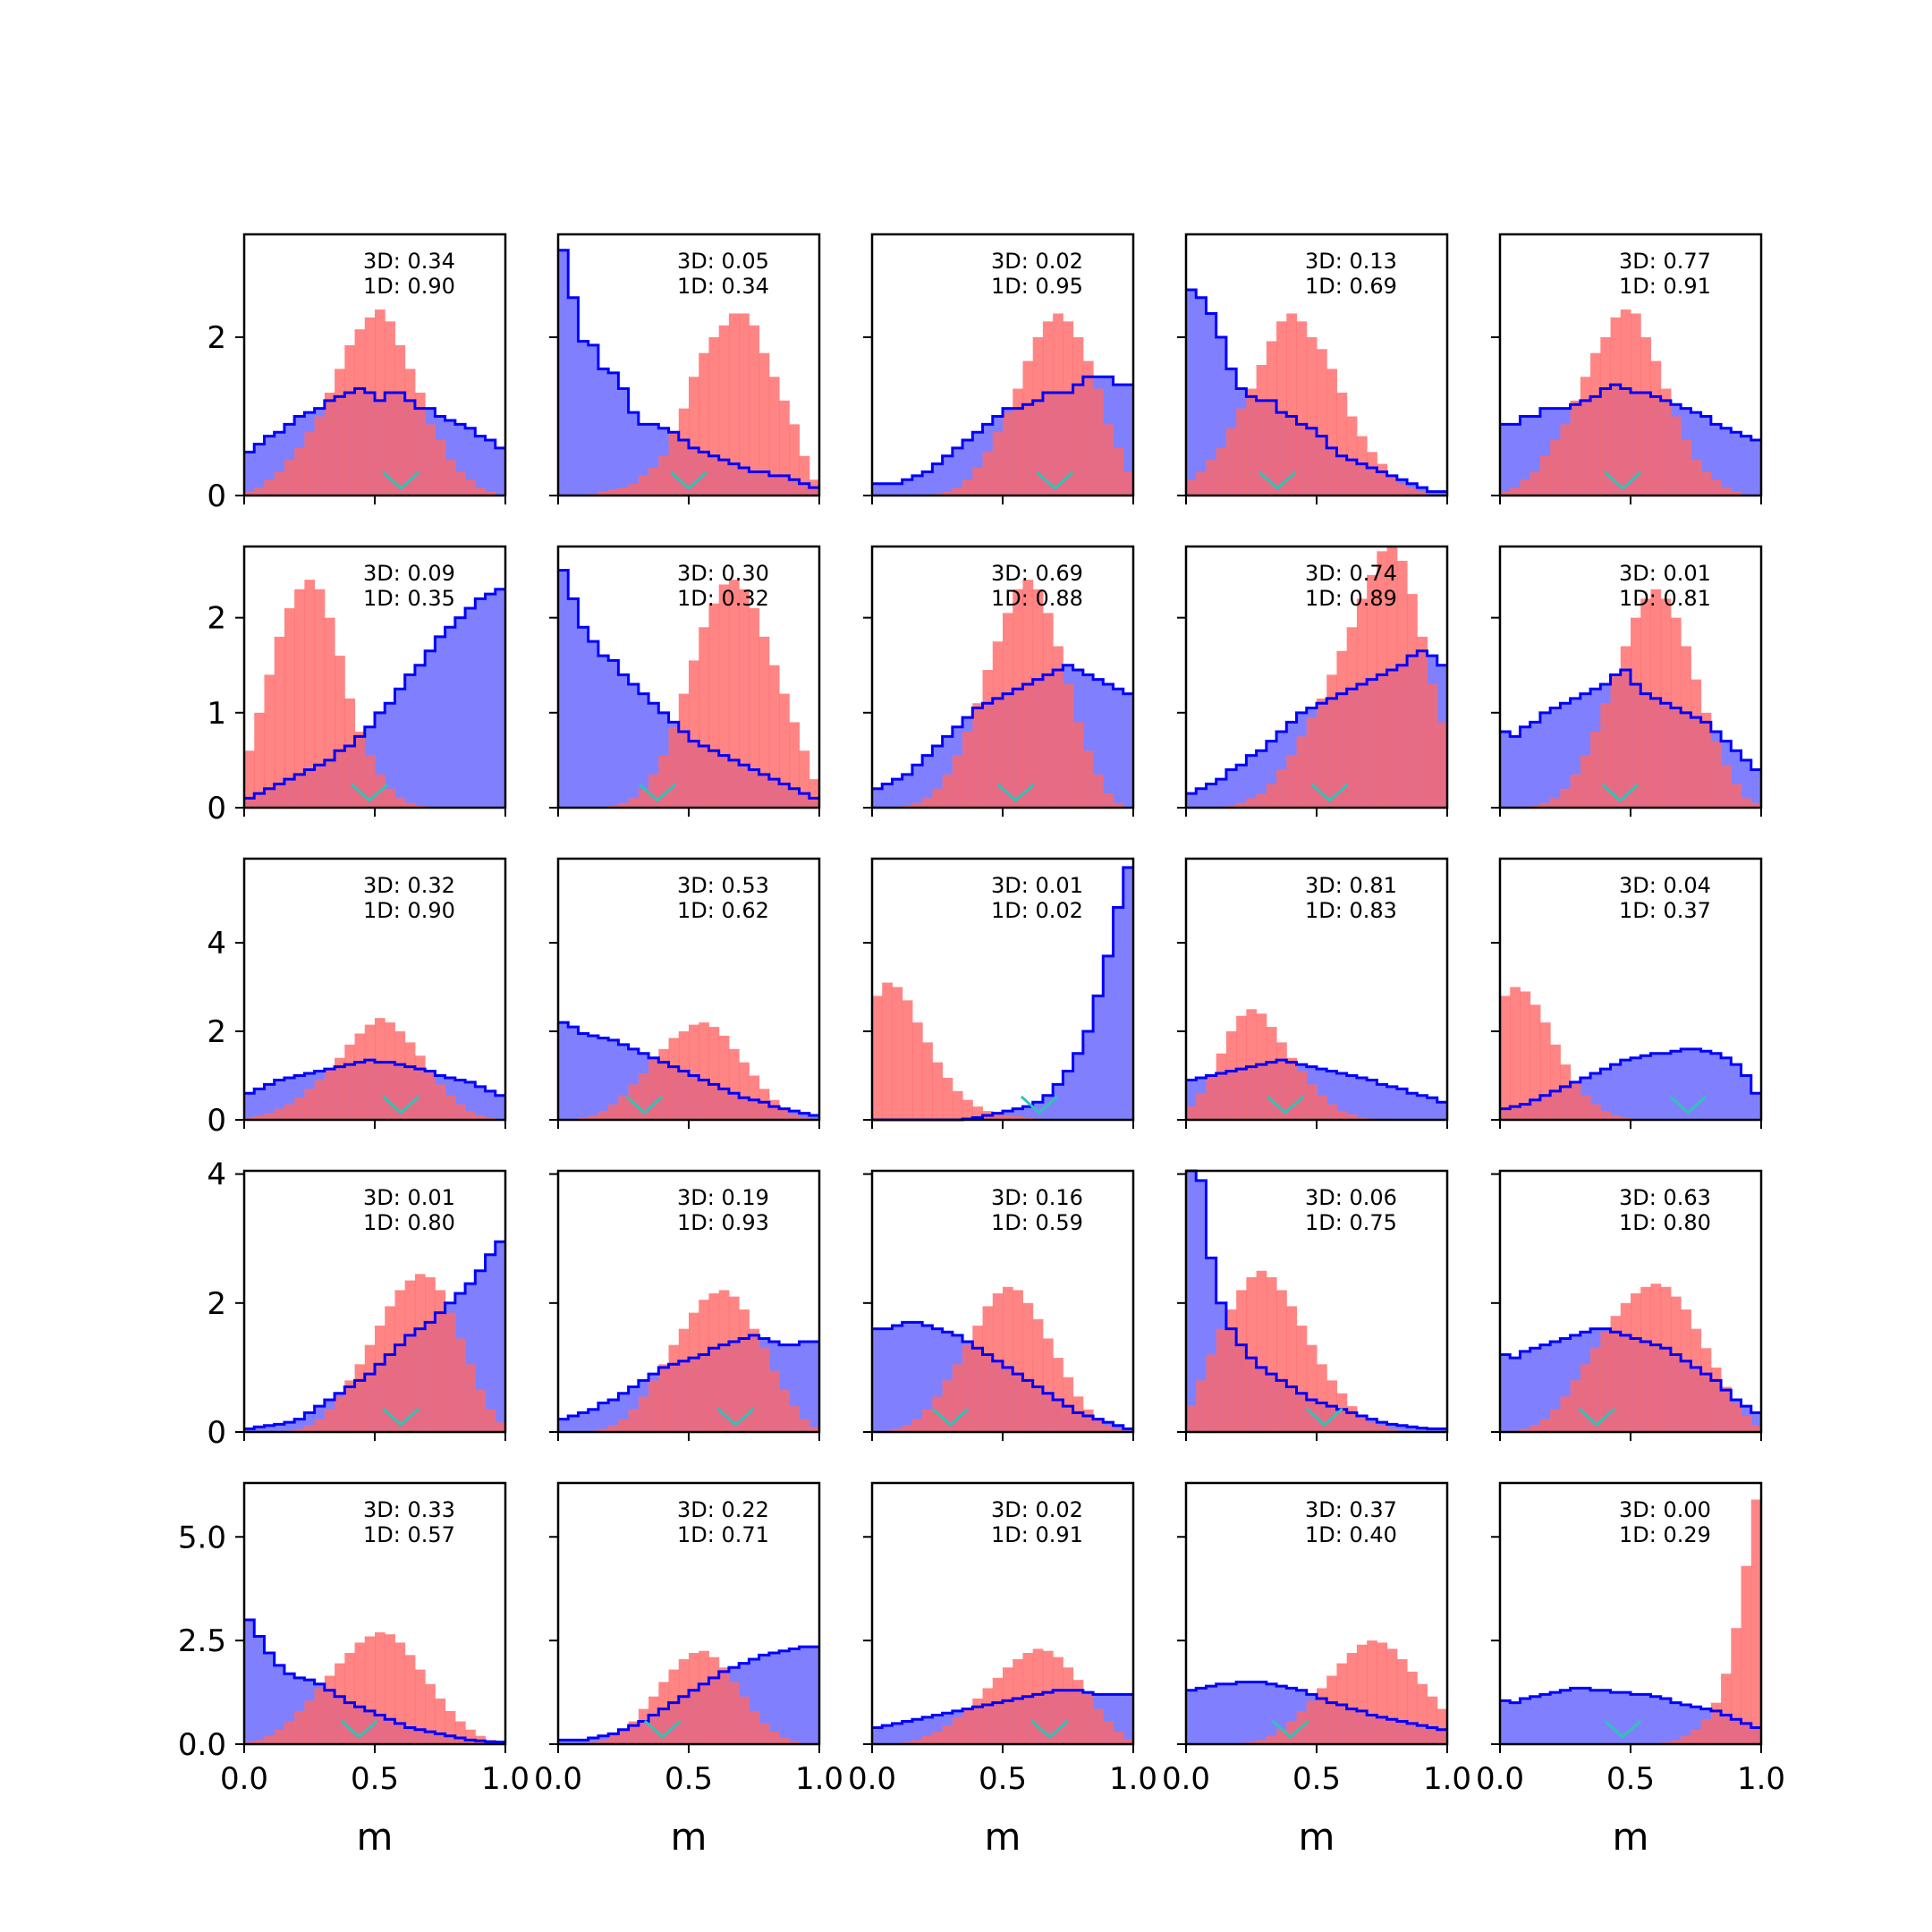 Image resolution: width=1932 pixels, height=1932 pixels. What do you see at coordinates (1316, 1779) in the screenshot?
I see `x-tick-label: 0.5` at bounding box center [1316, 1779].